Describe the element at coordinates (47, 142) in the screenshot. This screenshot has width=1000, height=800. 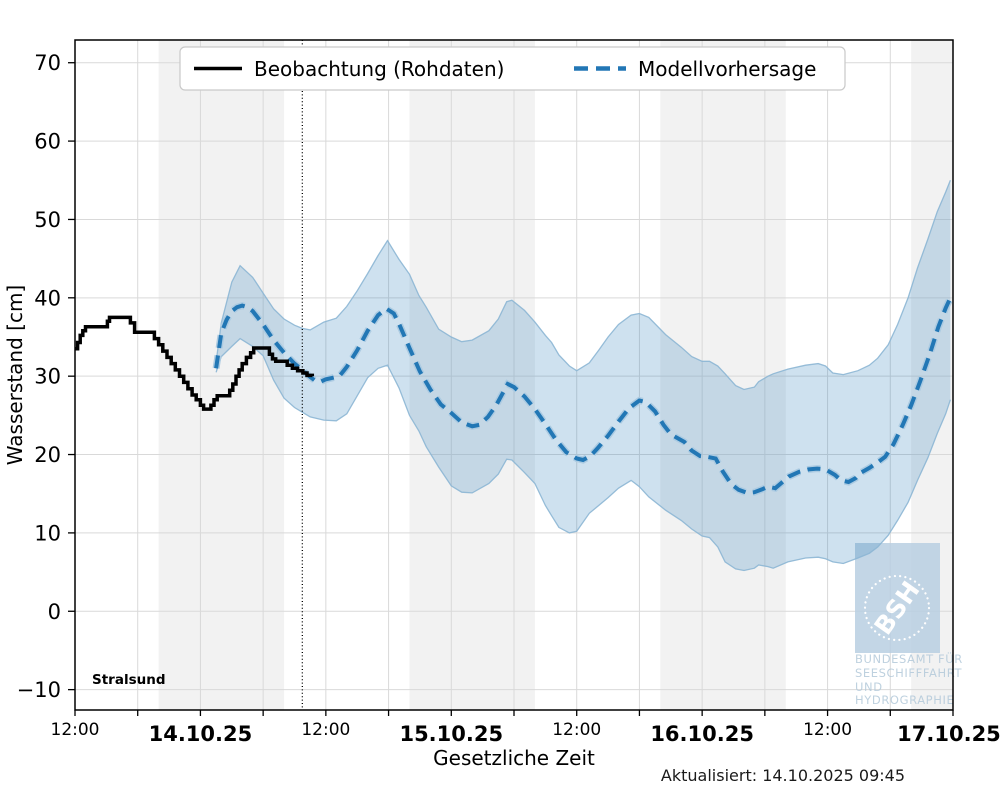
I see `y-tick-label: 60` at that location.